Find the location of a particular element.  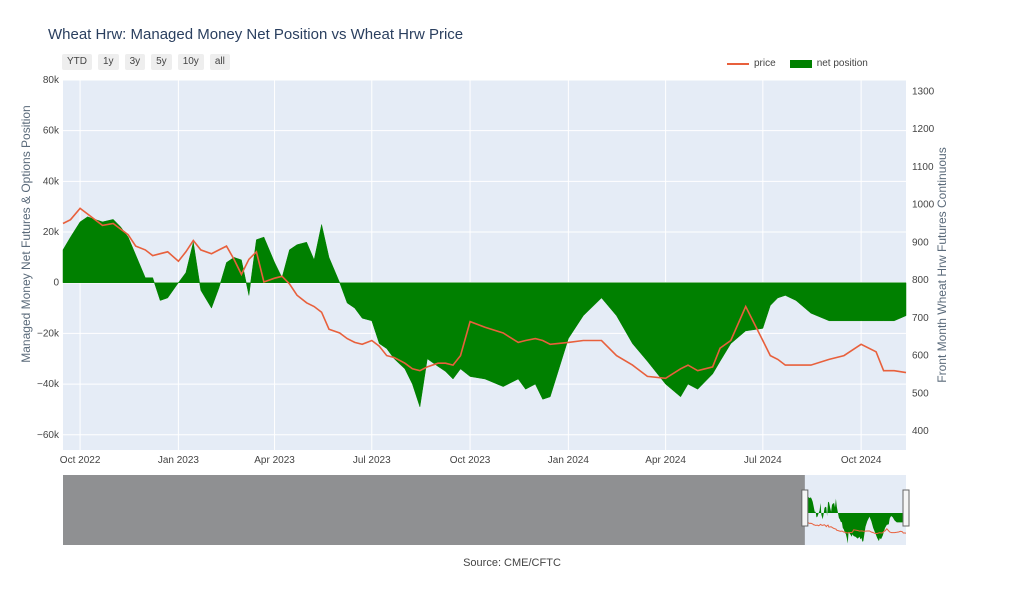

y-right-tick-label: 1100 is located at coordinates (923, 167).